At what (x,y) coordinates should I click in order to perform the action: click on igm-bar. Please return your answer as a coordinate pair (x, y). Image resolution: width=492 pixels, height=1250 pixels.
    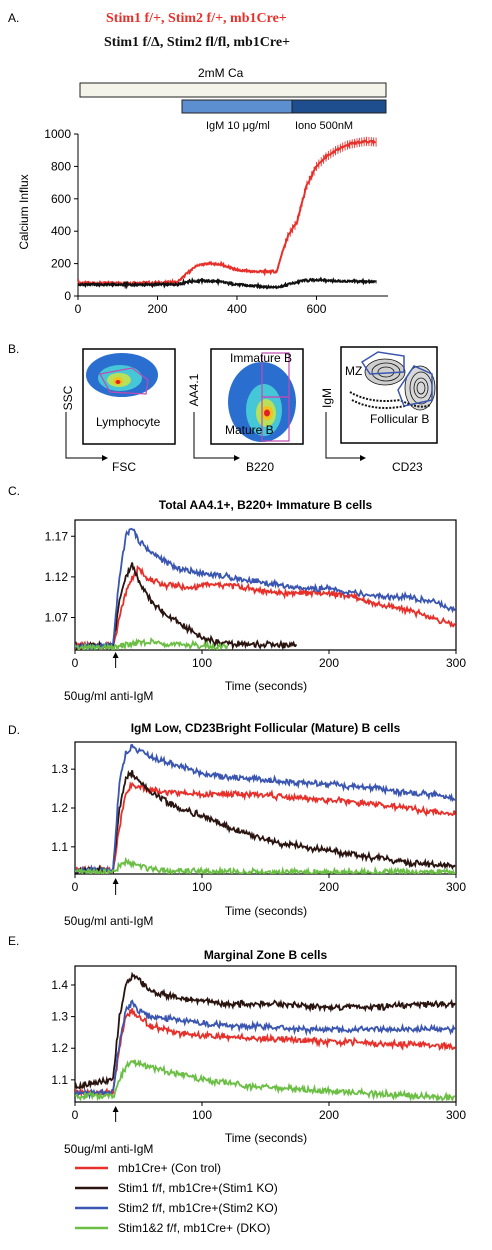
    Looking at the image, I should click on (237, 106).